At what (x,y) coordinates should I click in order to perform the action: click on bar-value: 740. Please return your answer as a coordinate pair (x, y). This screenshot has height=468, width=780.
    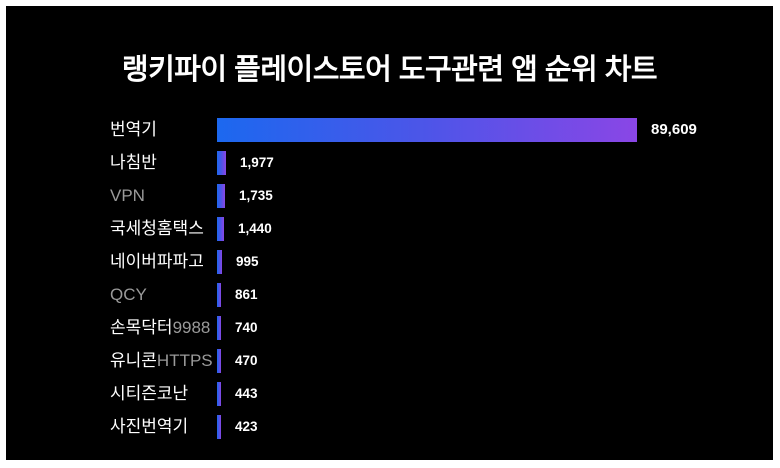
    Looking at the image, I should click on (246, 327).